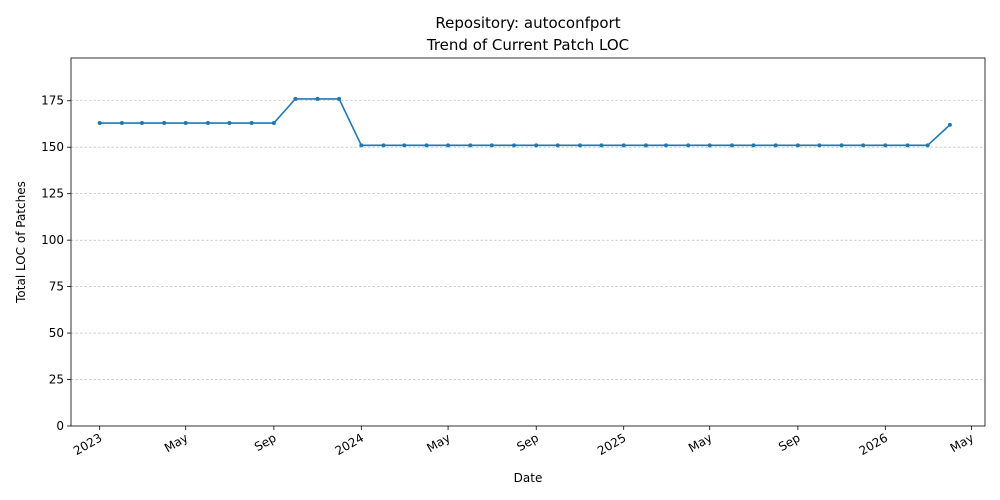  What do you see at coordinates (52, 240) in the screenshot?
I see `y-tick-label: 100` at bounding box center [52, 240].